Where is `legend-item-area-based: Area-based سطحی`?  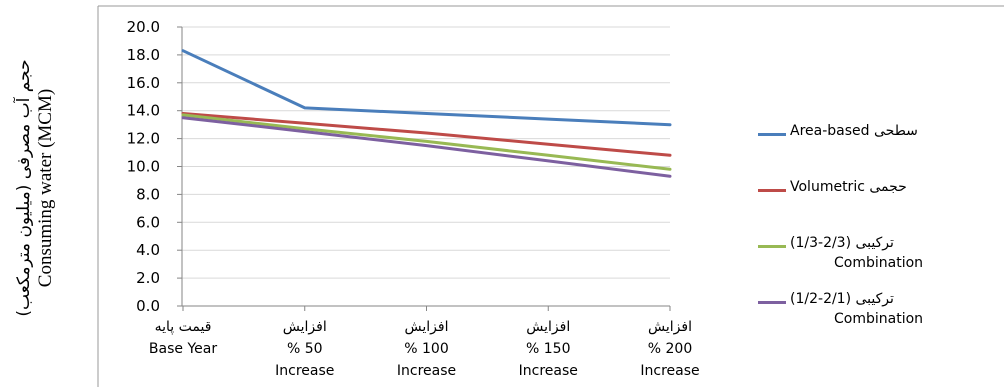
legend-item-area-based: Area-based سطحی is located at coordinates (863, 146).